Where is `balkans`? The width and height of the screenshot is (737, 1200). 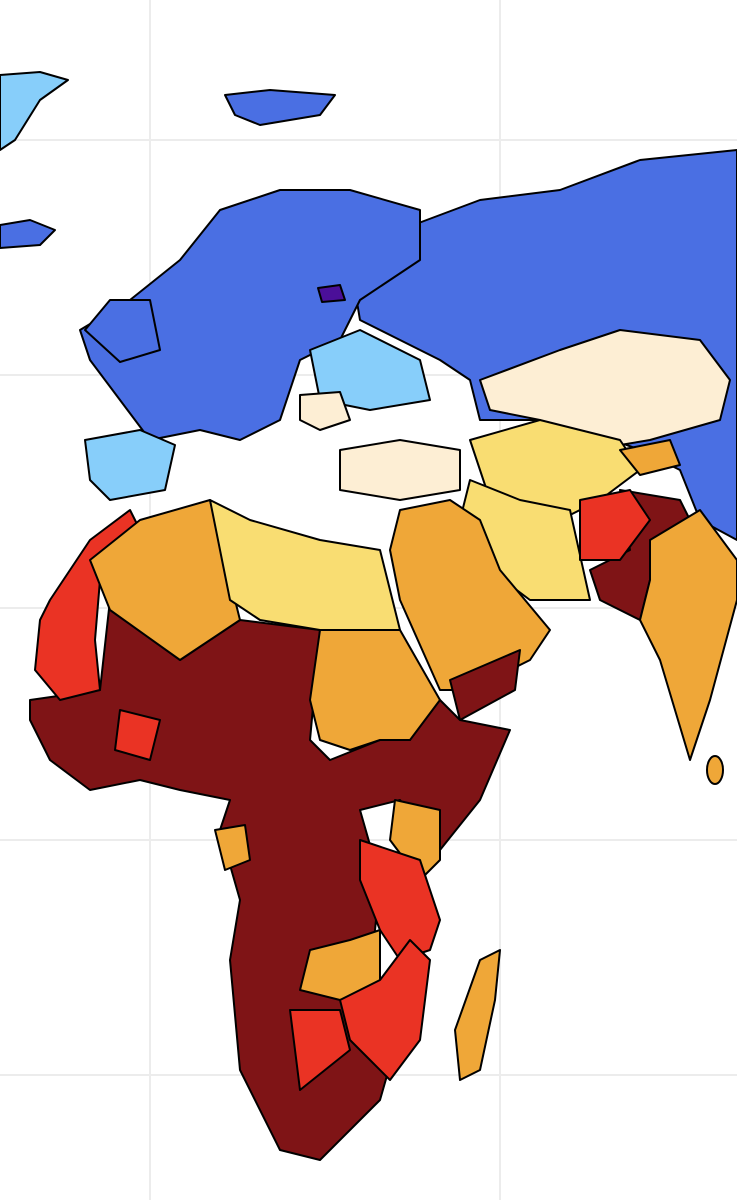
balkans is located at coordinates (325, 411).